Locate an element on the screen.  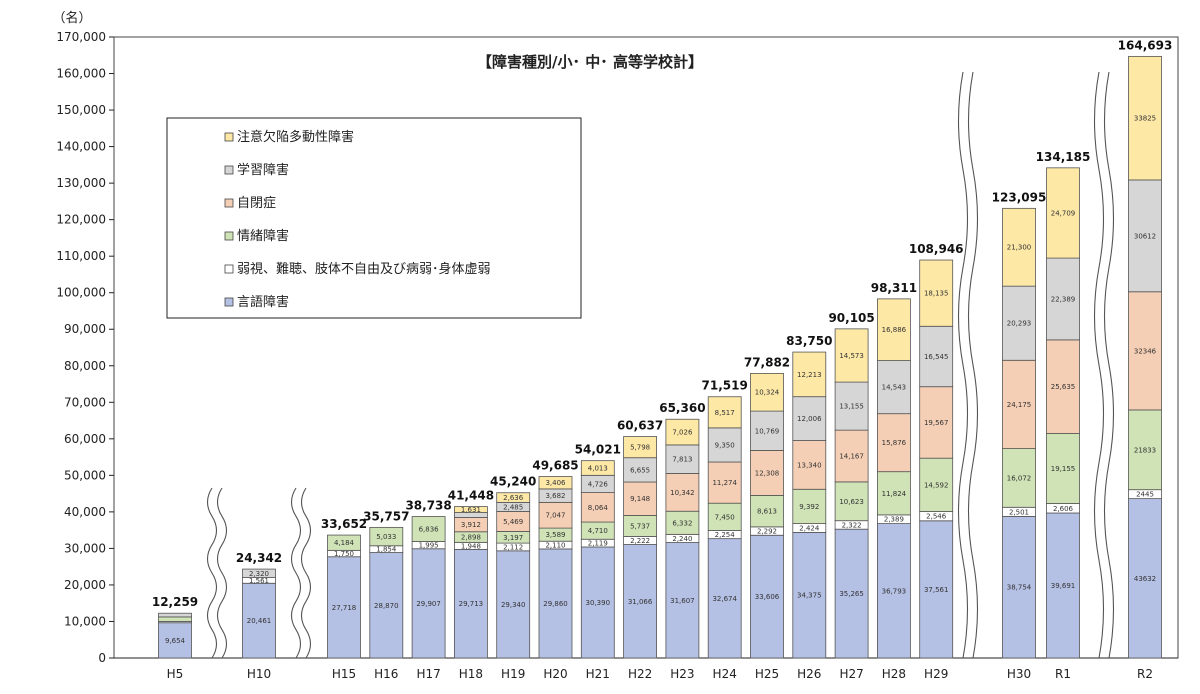
x-tick-label: R2 is located at coordinates (1145, 674).